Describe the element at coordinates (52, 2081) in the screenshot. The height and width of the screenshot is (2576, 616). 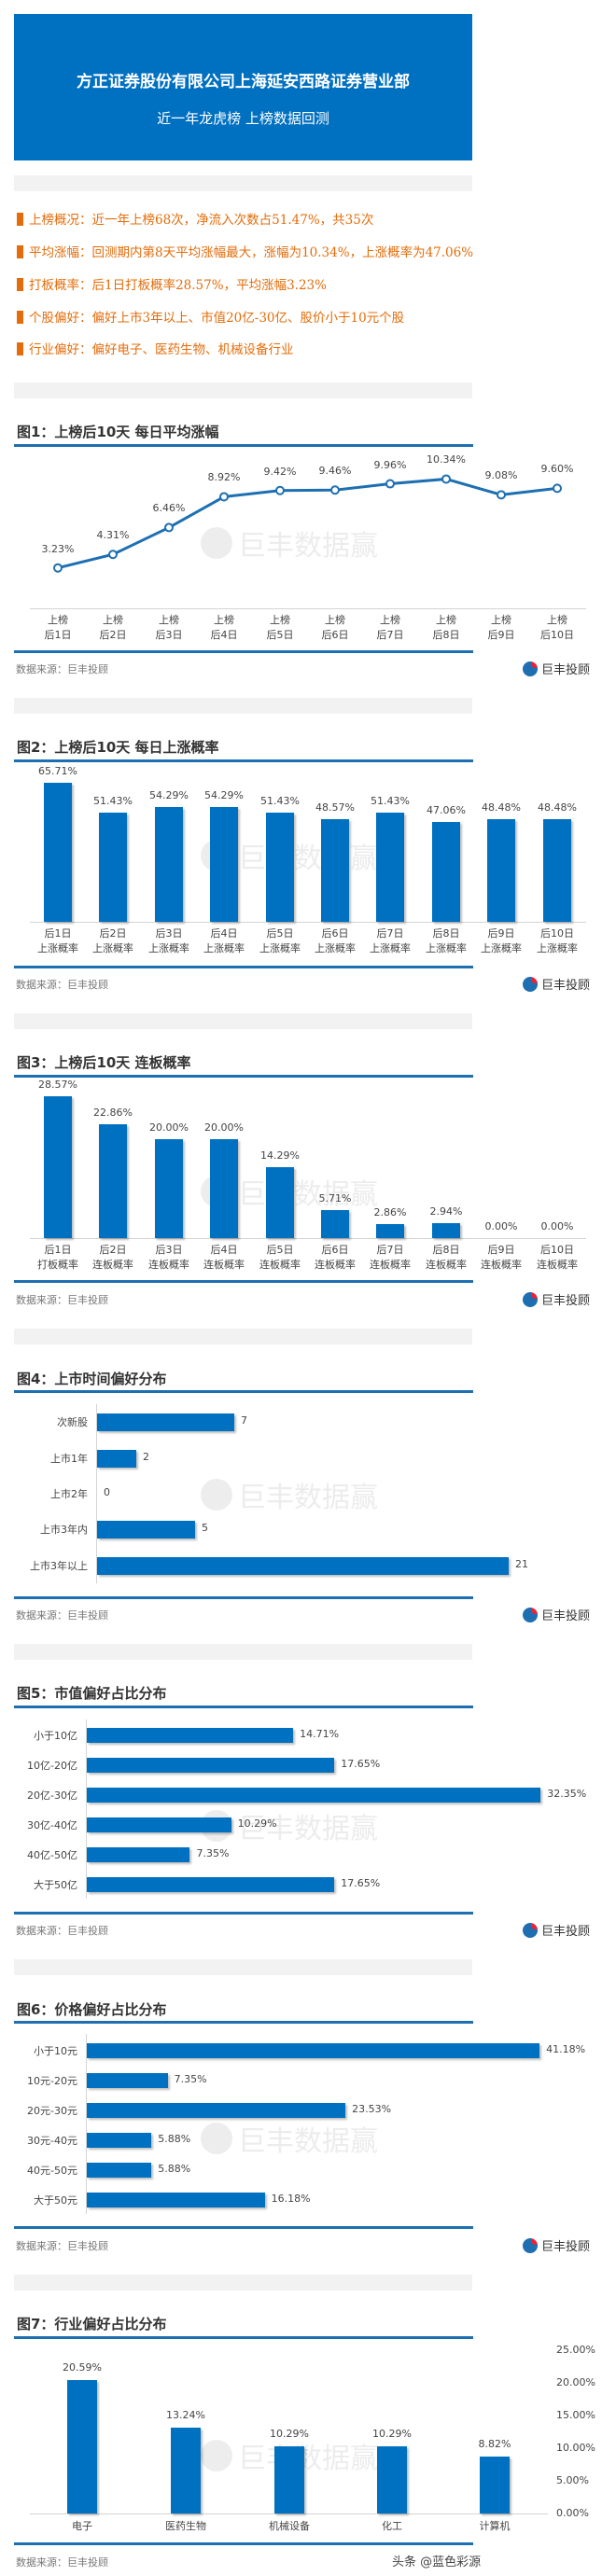
I see `y-tick-label: 10元-20元` at that location.